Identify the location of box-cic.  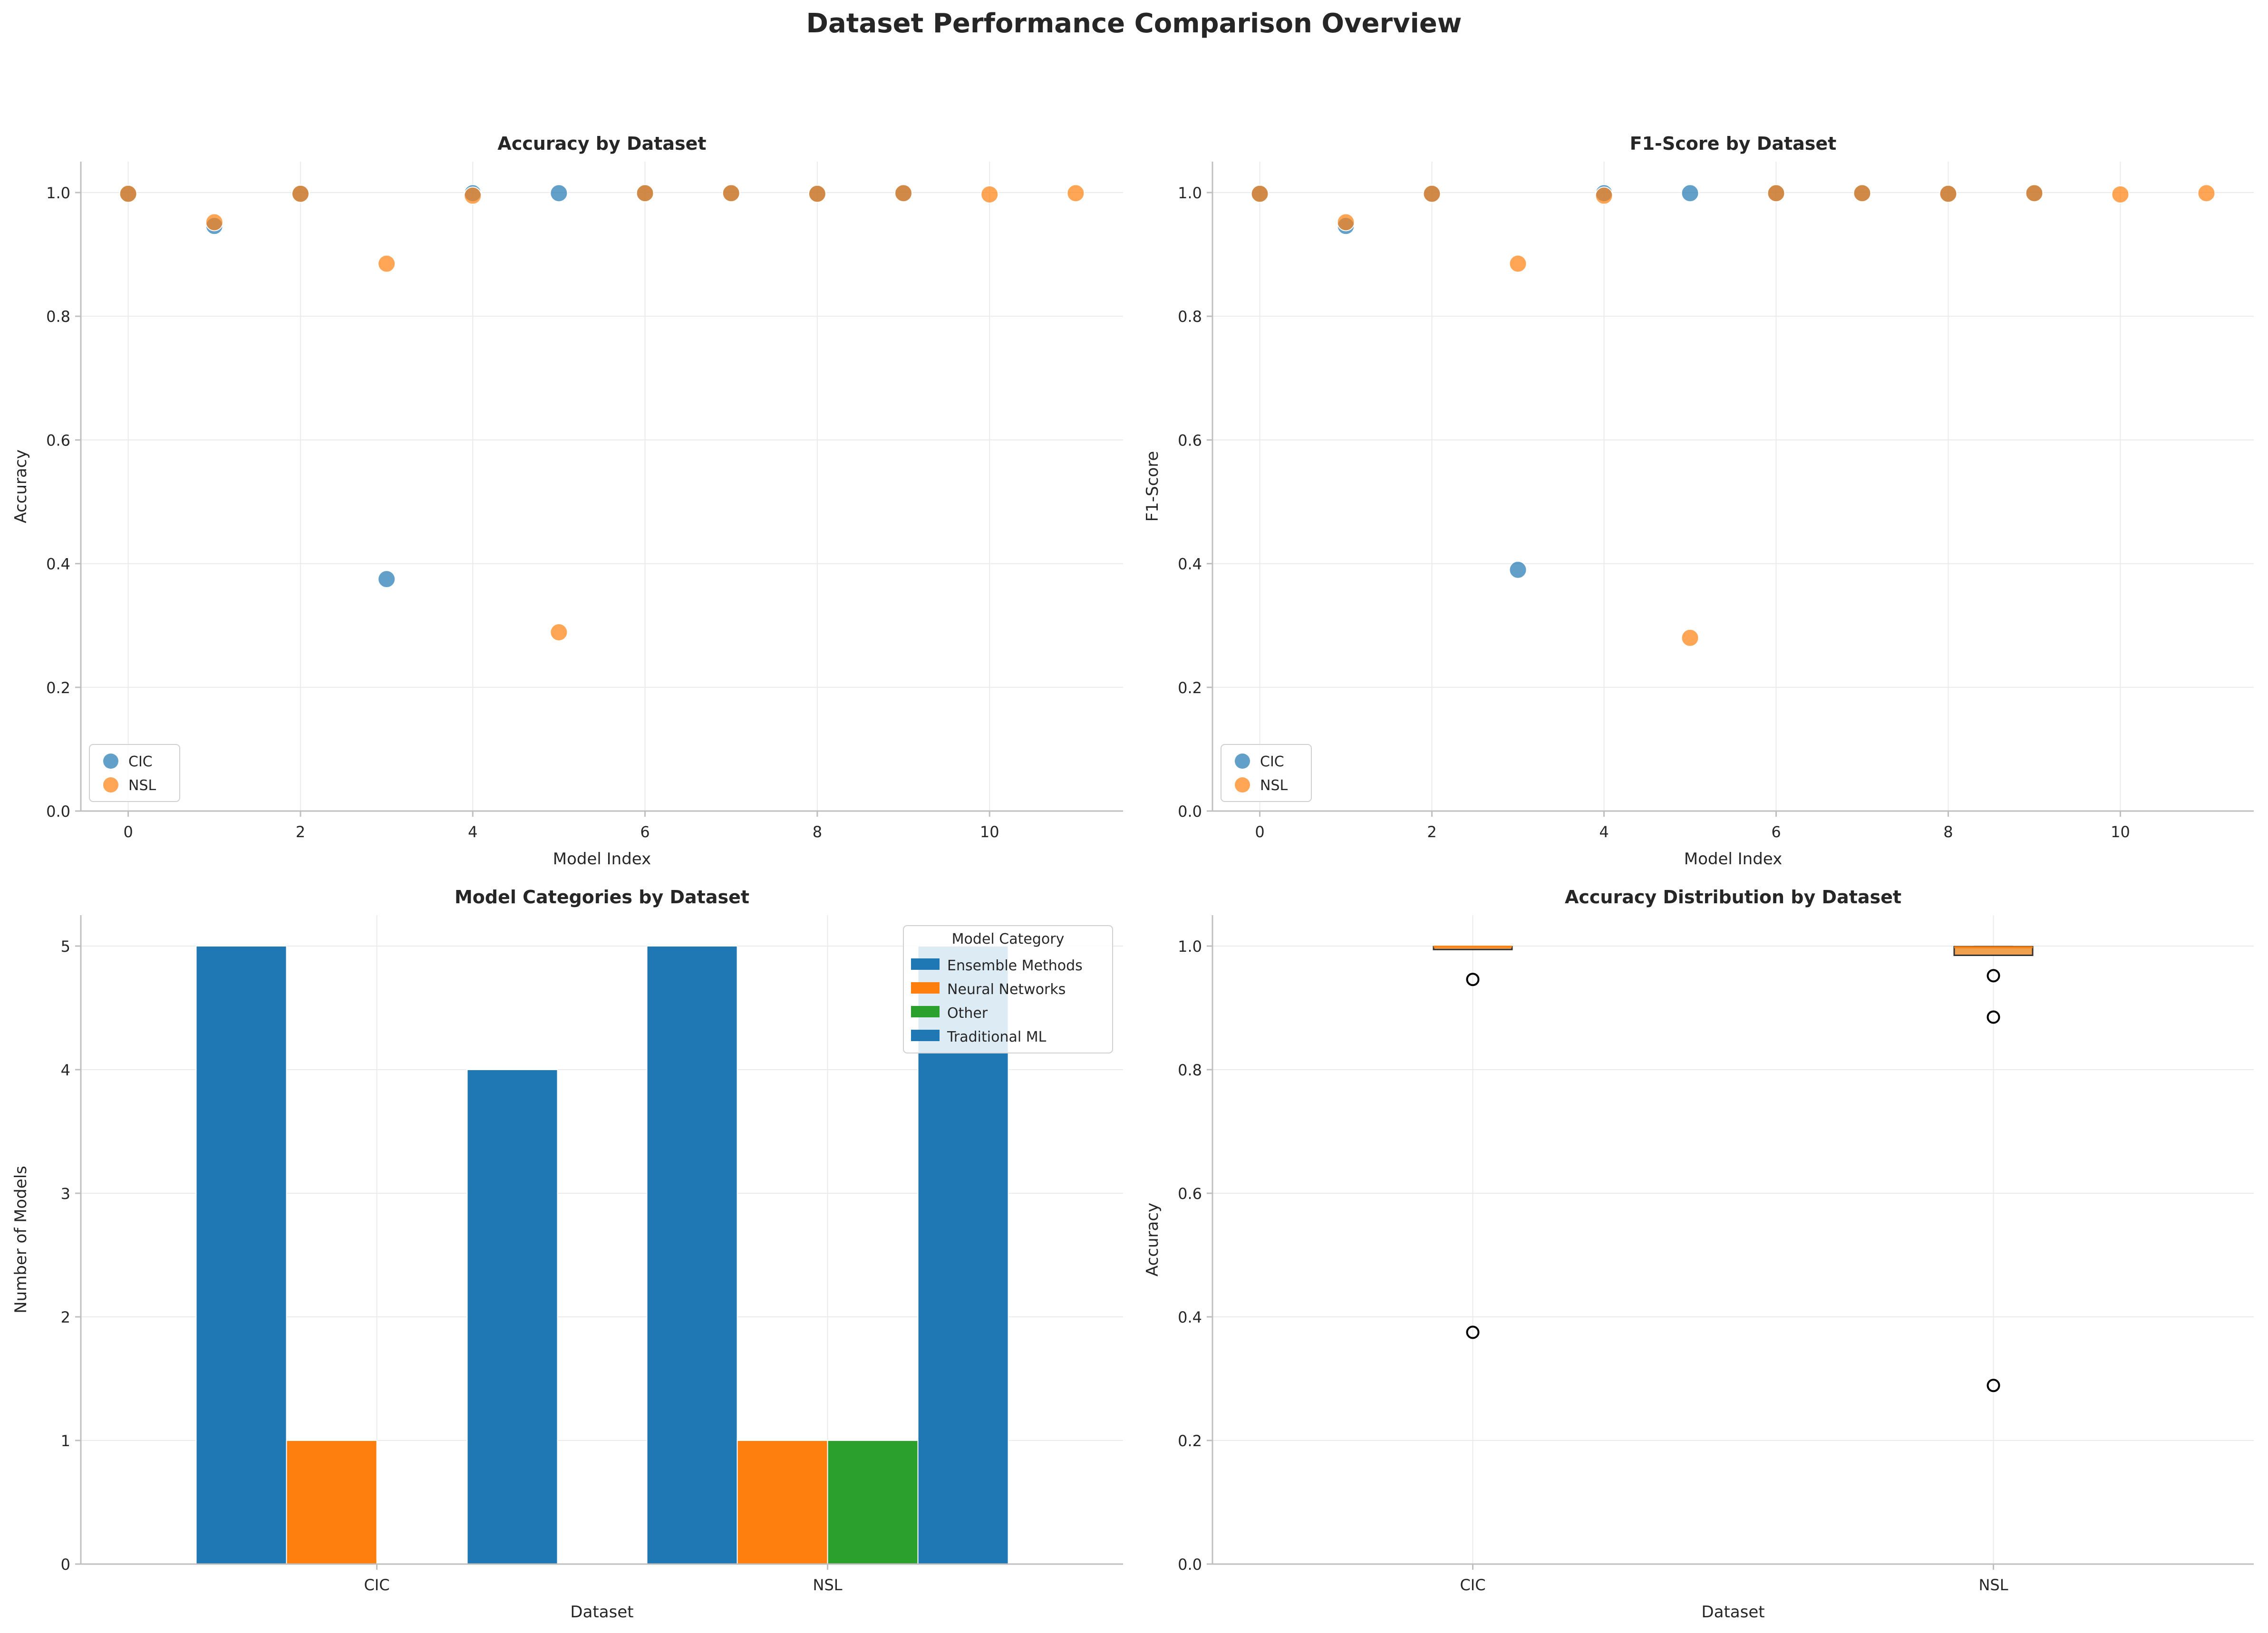
(1473, 1142).